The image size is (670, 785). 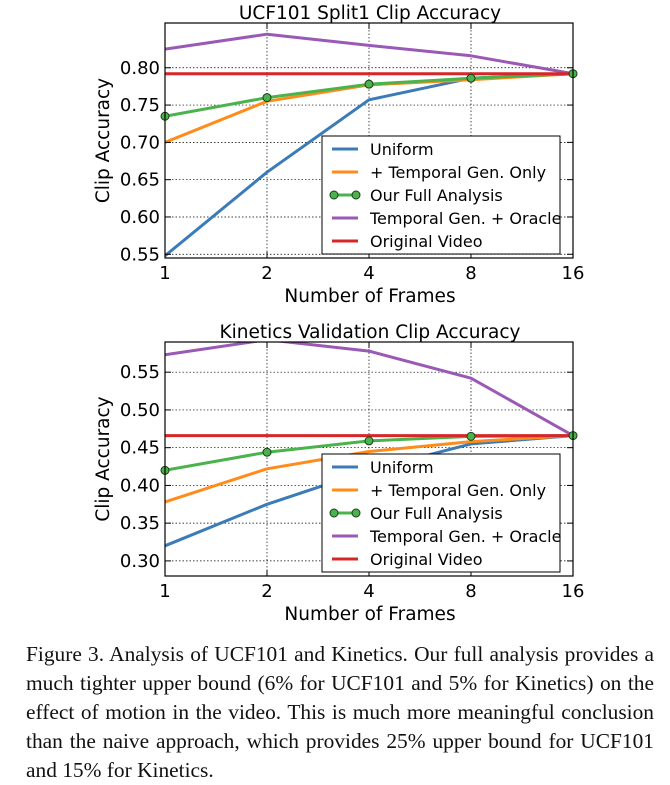 What do you see at coordinates (370, 13) in the screenshot?
I see `chart-title: UCF101 Split1 Clip Accuracy` at bounding box center [370, 13].